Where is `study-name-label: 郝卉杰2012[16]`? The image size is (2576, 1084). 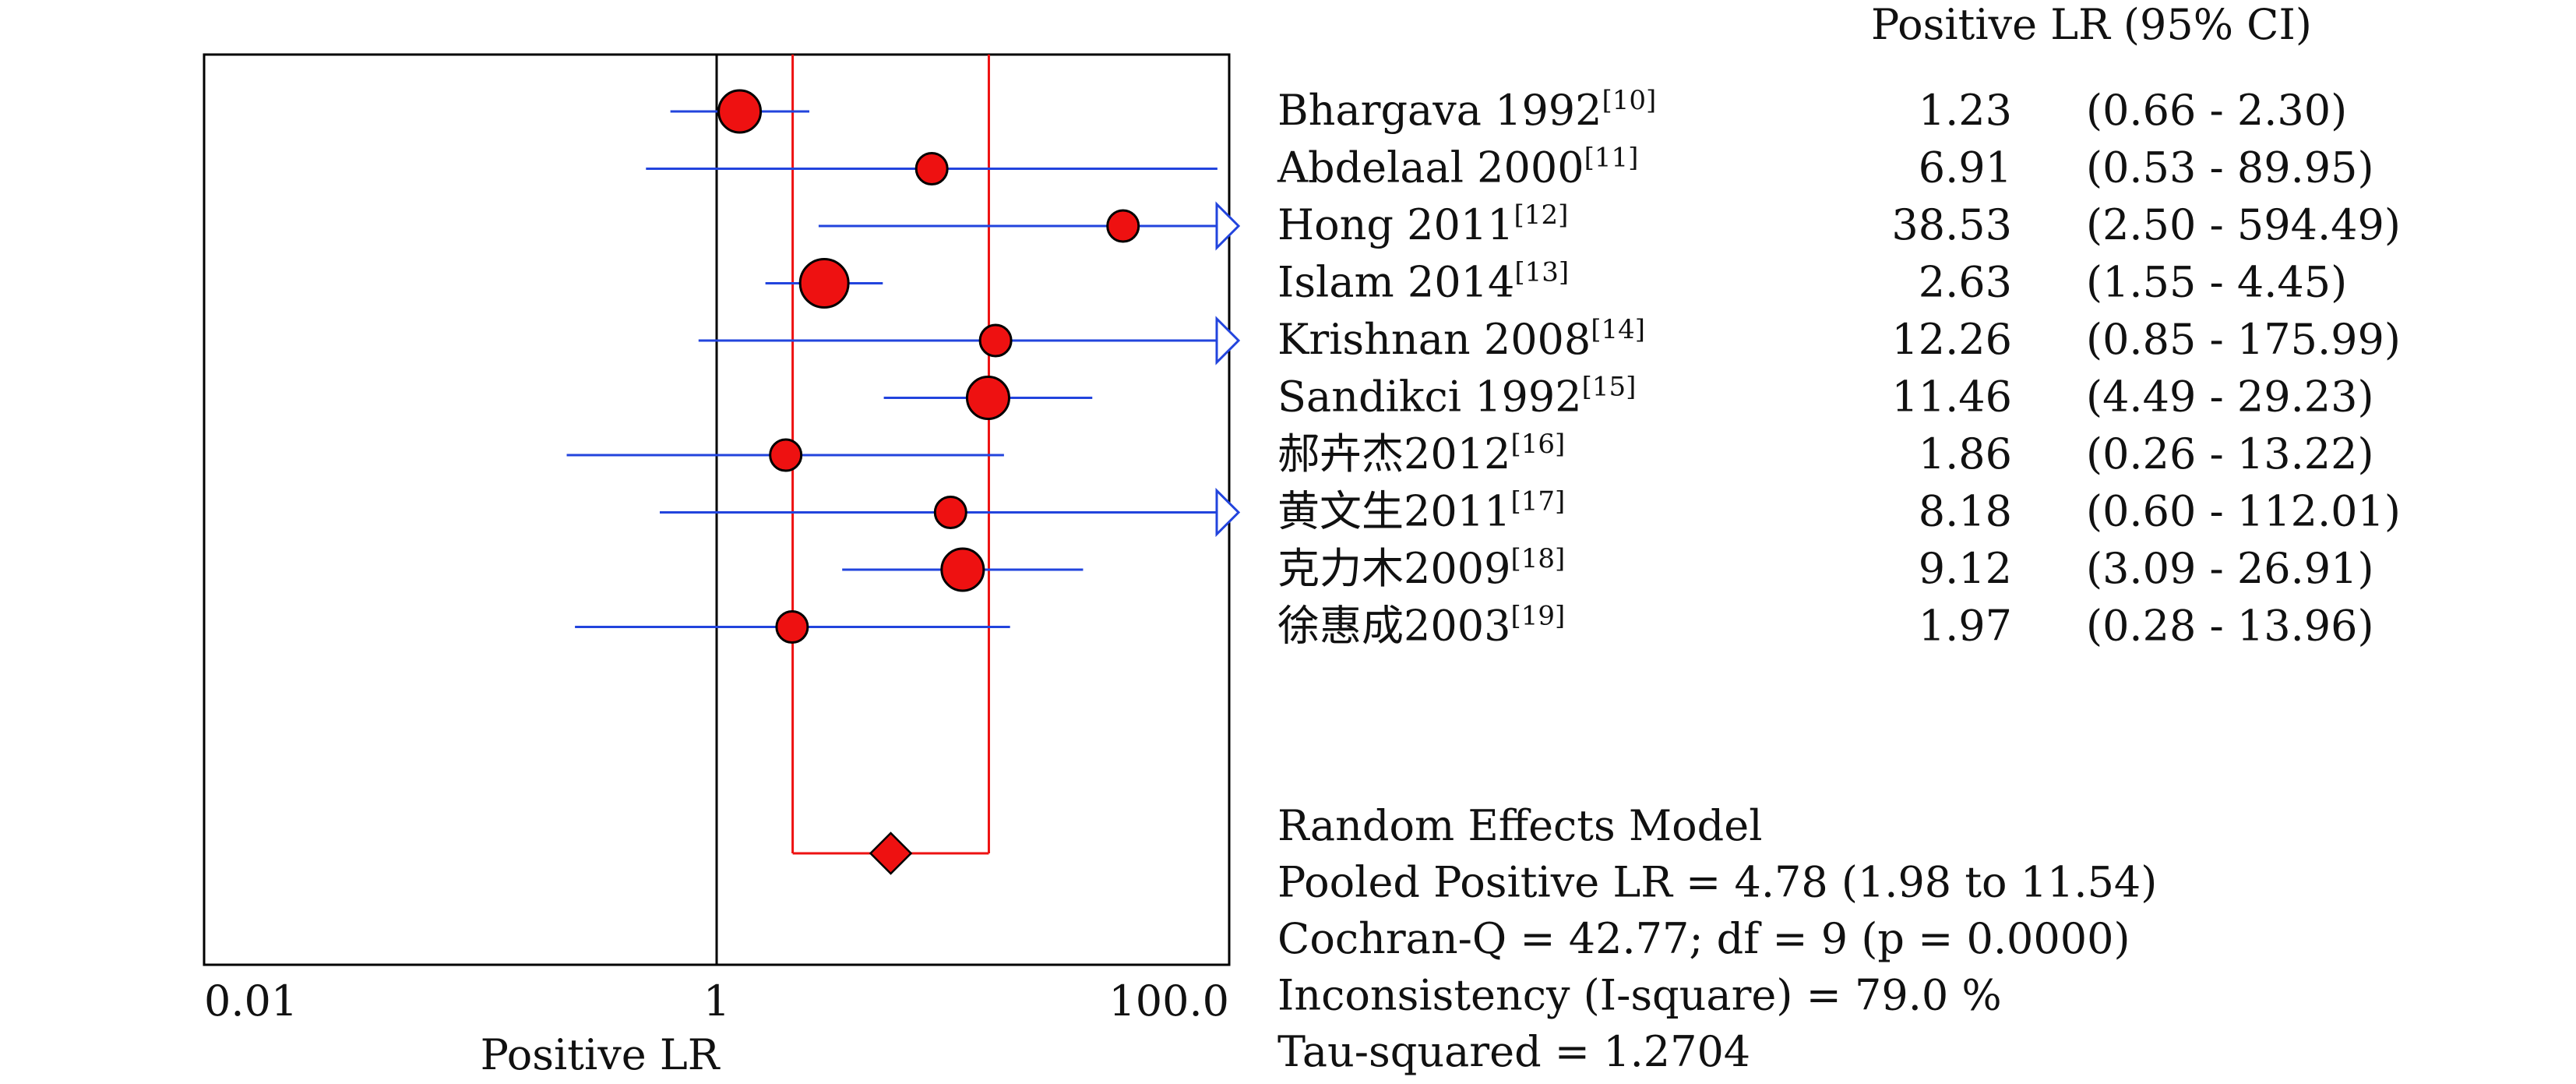
study-name-label: 郝卉杰2012[16] is located at coordinates (1421, 453).